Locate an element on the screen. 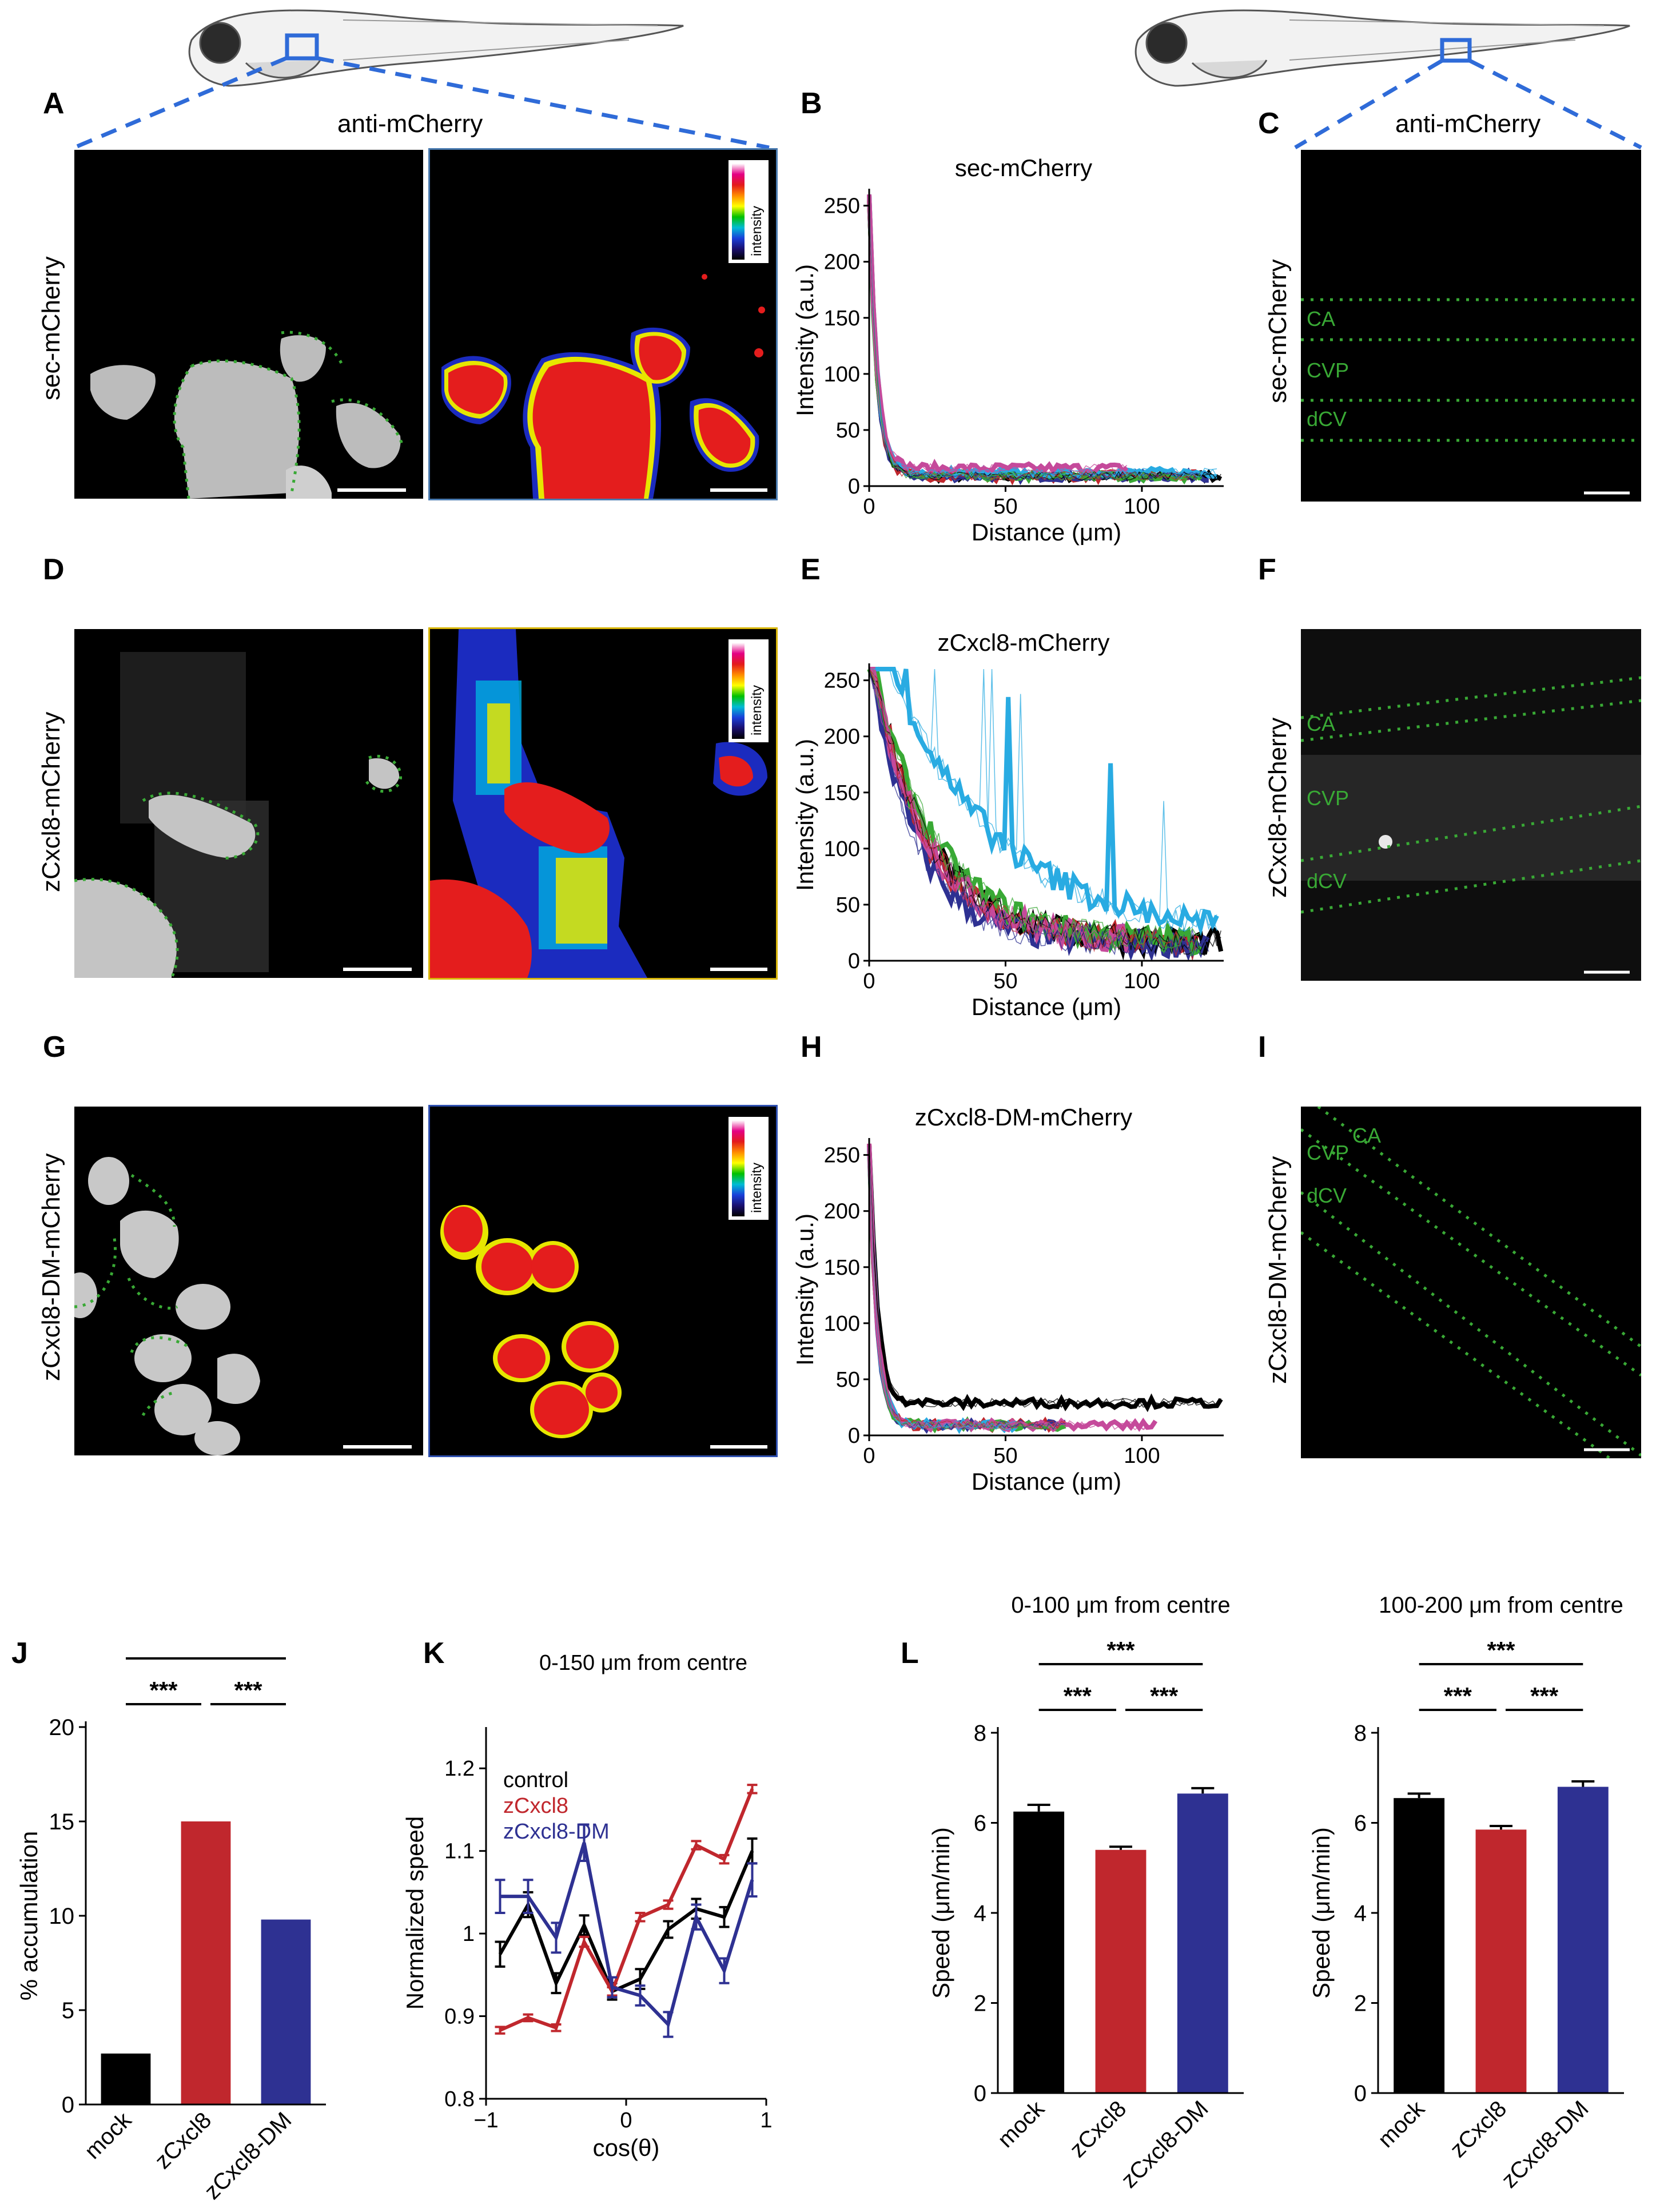 The width and height of the screenshot is (1660, 2212). micrograph-zcxcl8-mcherry-gray is located at coordinates (248, 803).